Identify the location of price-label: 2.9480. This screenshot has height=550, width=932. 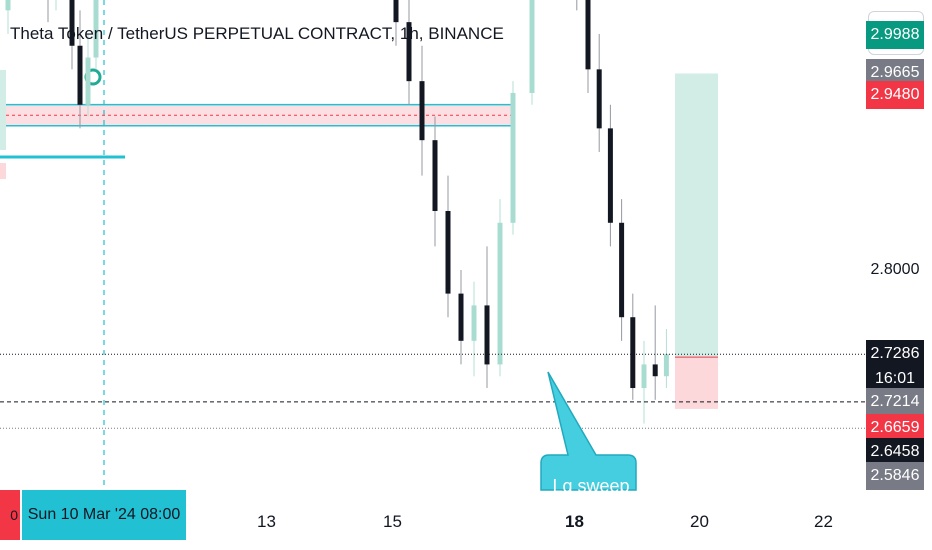
(895, 95).